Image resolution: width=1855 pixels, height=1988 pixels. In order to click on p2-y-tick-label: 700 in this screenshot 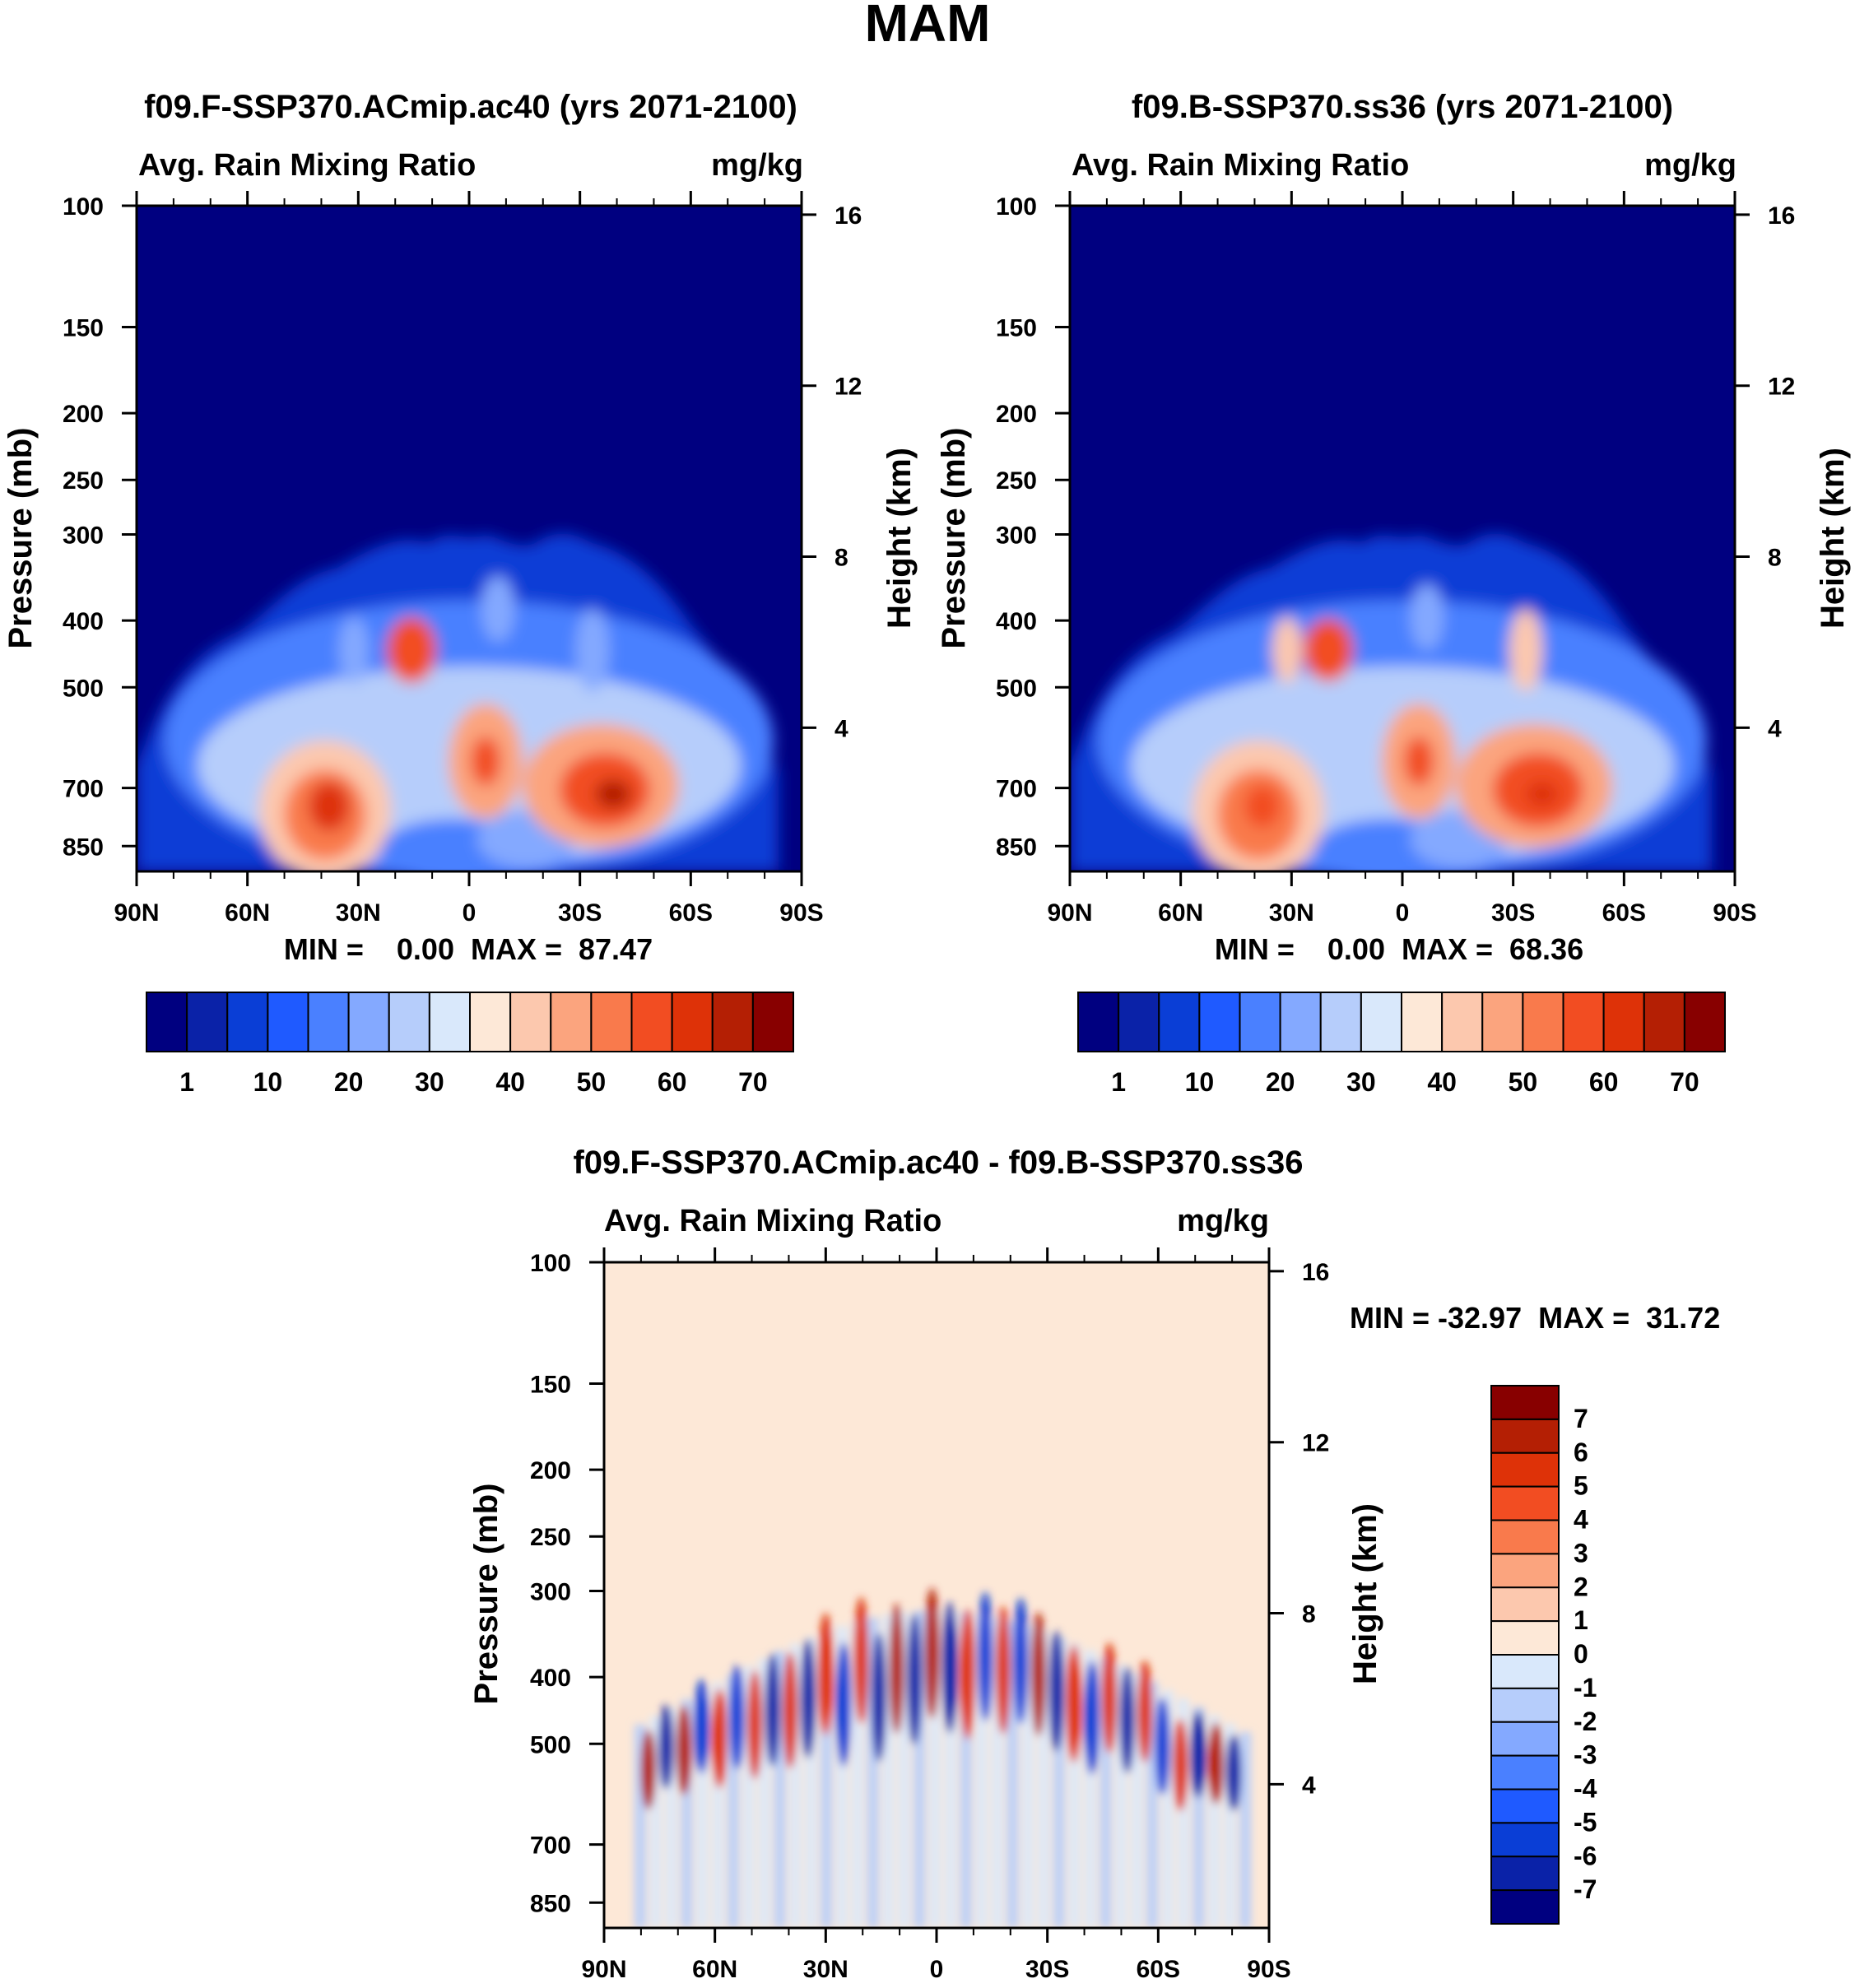, I will do `click(1016, 789)`.